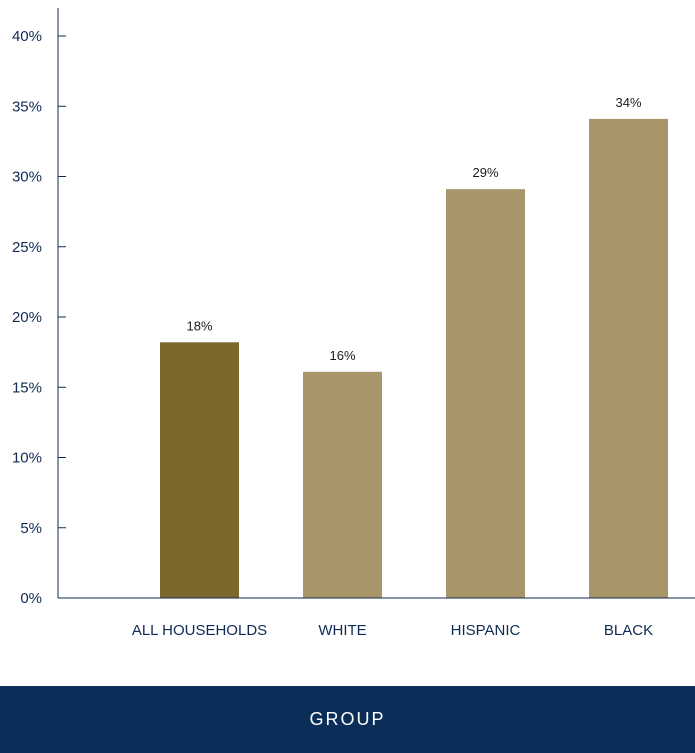  Describe the element at coordinates (342, 630) in the screenshot. I see `category-label: WHITE` at that location.